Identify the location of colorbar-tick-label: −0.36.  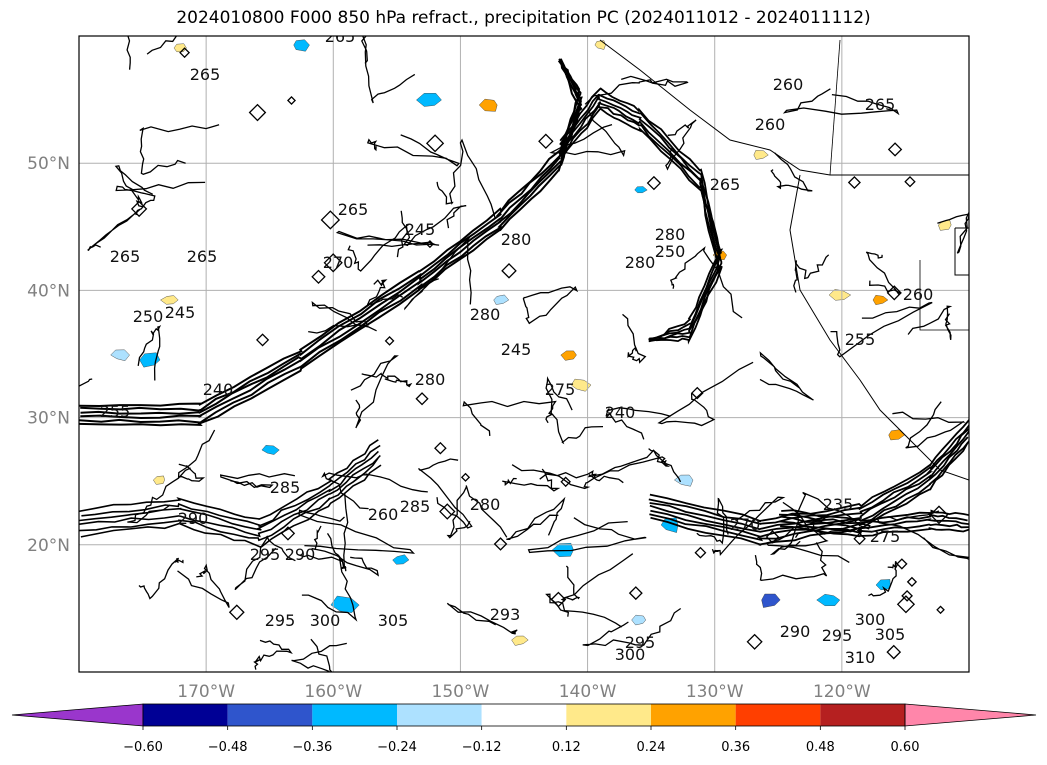
(312, 747).